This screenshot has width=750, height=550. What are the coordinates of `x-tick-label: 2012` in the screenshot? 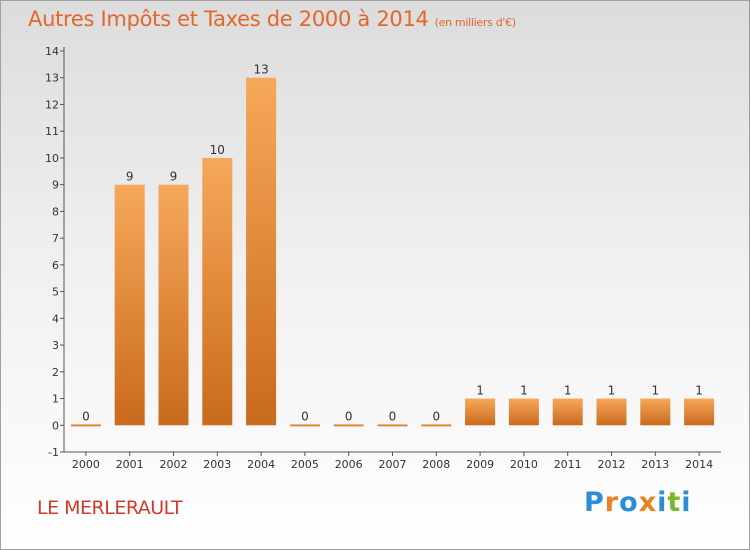 It's located at (612, 464).